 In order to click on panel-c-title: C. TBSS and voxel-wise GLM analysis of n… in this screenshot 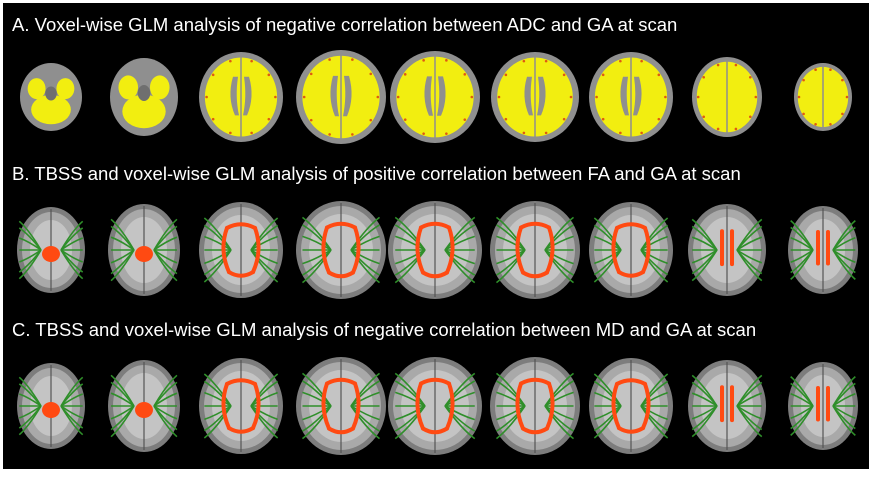, I will do `click(384, 329)`.